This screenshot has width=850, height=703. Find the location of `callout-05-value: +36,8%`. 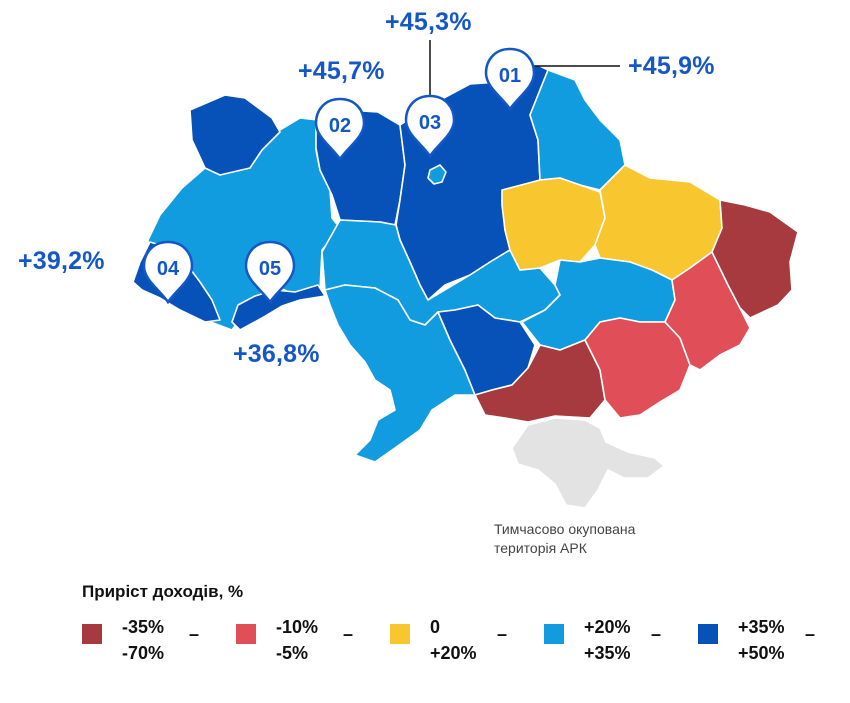

callout-05-value: +36,8% is located at coordinates (276, 354).